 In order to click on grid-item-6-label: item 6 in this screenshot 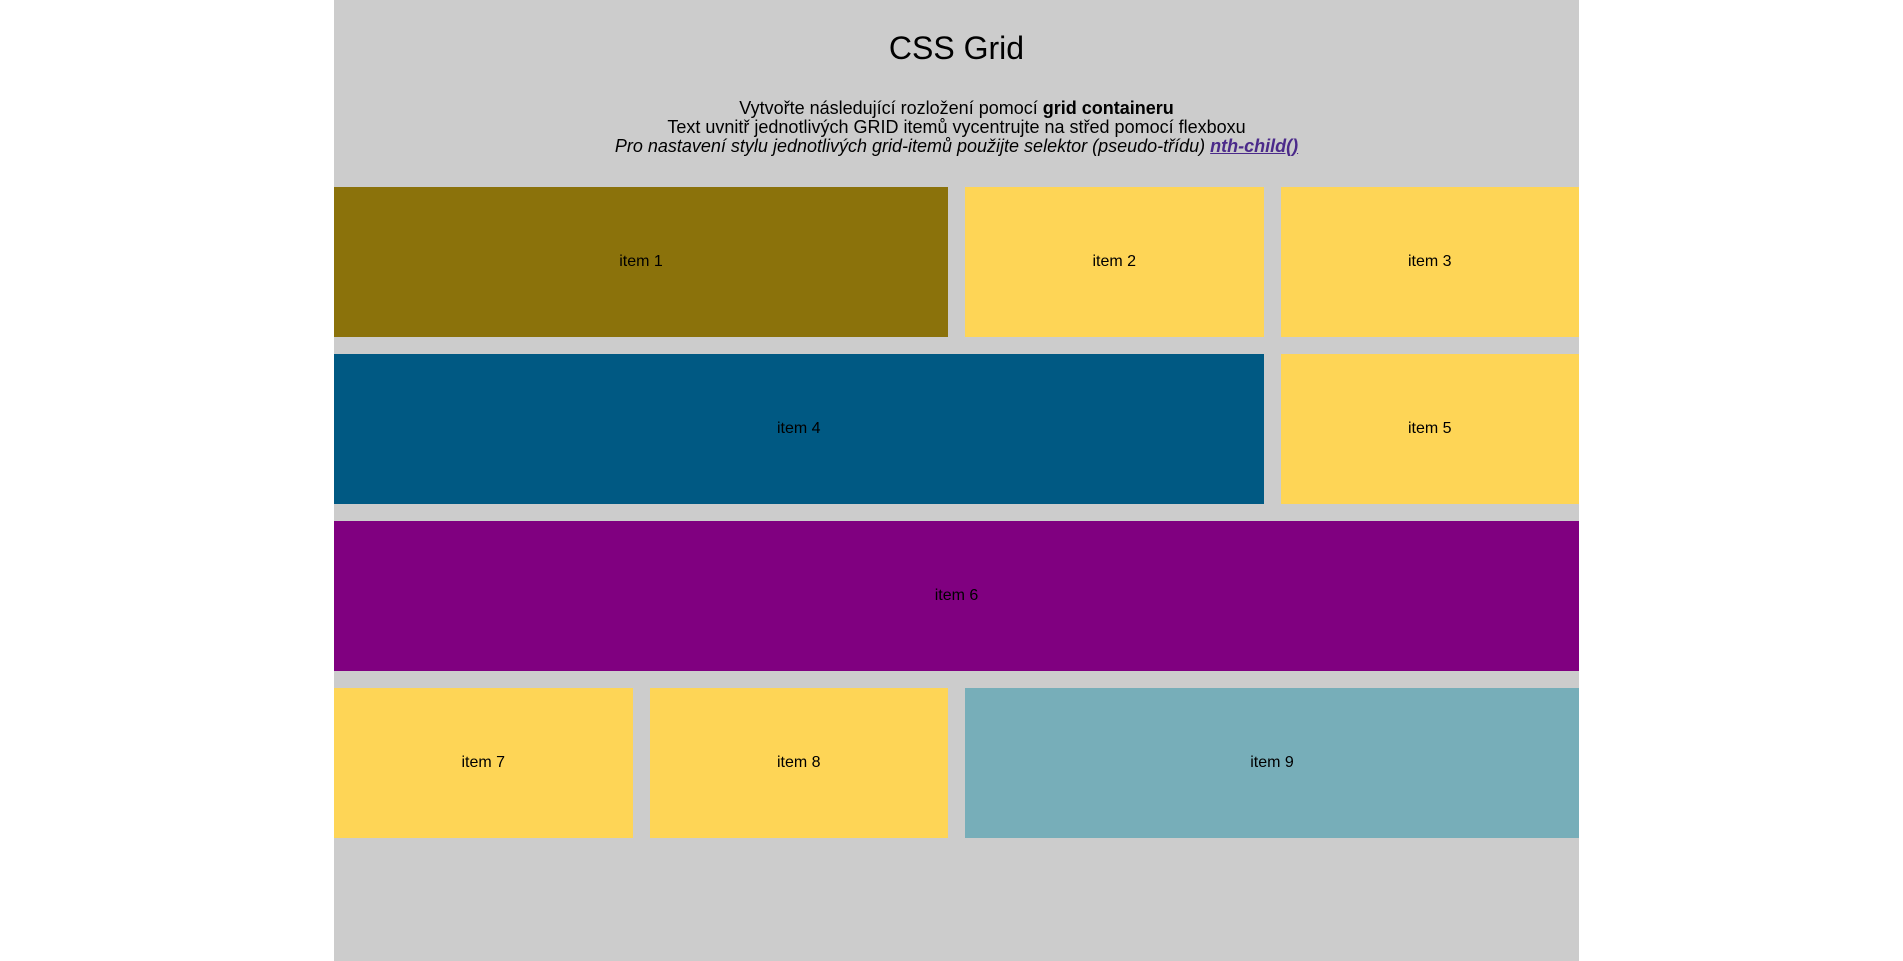, I will do `click(956, 595)`.